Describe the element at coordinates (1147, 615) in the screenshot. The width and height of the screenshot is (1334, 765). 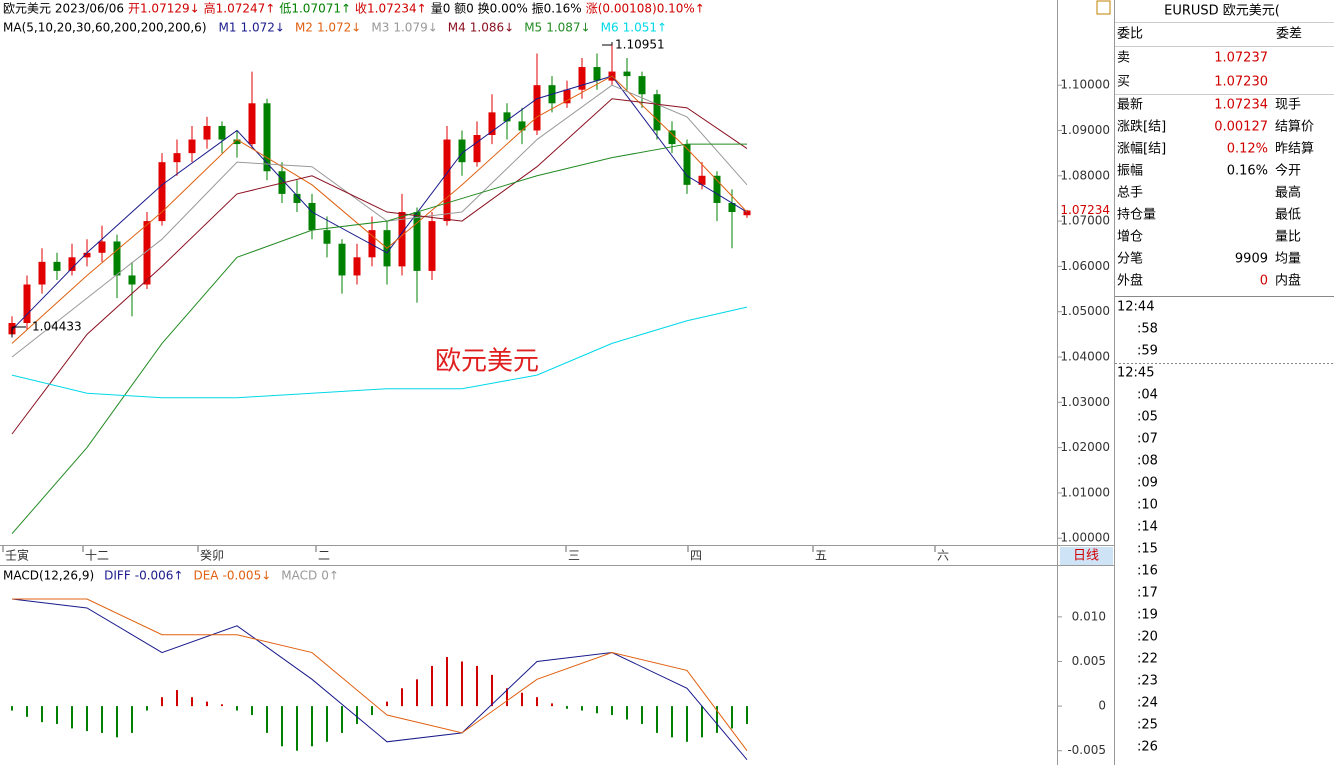
I see `tick-time: :19` at that location.